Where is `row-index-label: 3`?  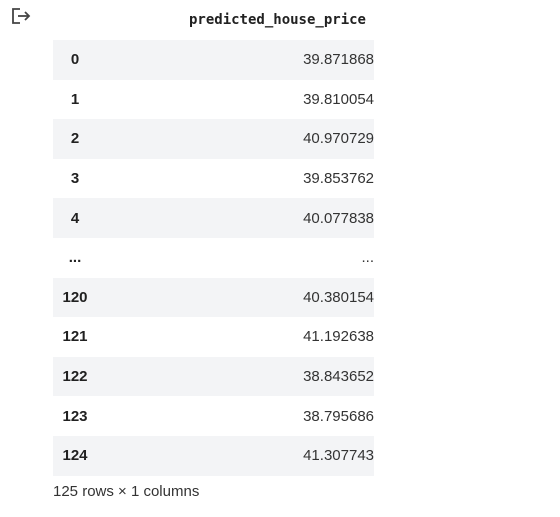 row-index-label: 3 is located at coordinates (75, 178).